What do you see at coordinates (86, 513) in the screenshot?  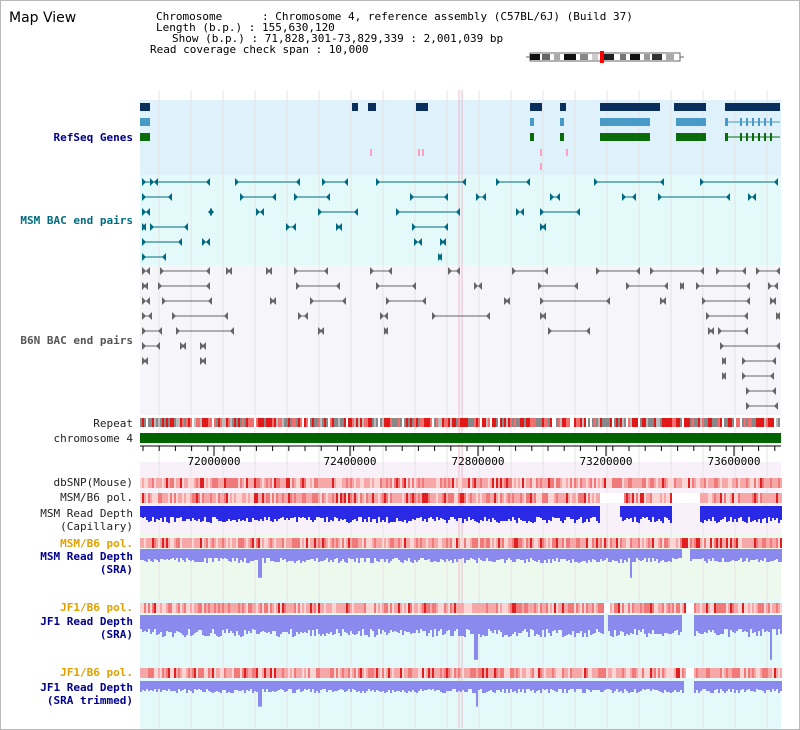 I see `track-label-msm-depth-cap: MSM Read Depth` at bounding box center [86, 513].